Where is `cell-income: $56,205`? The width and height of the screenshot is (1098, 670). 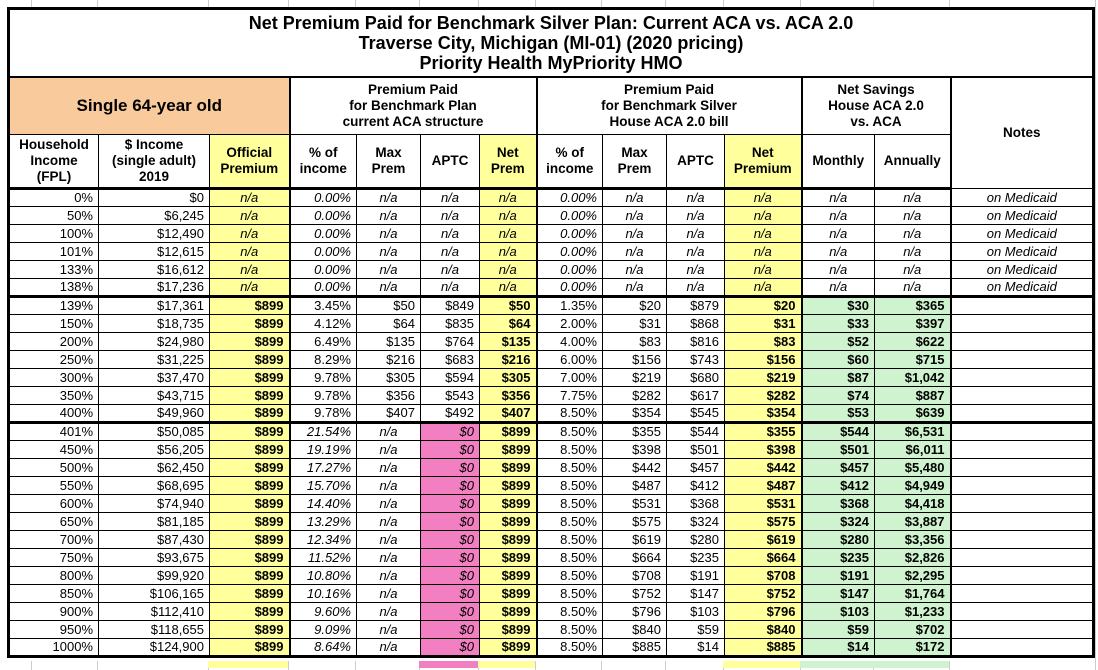 cell-income: $56,205 is located at coordinates (154, 449).